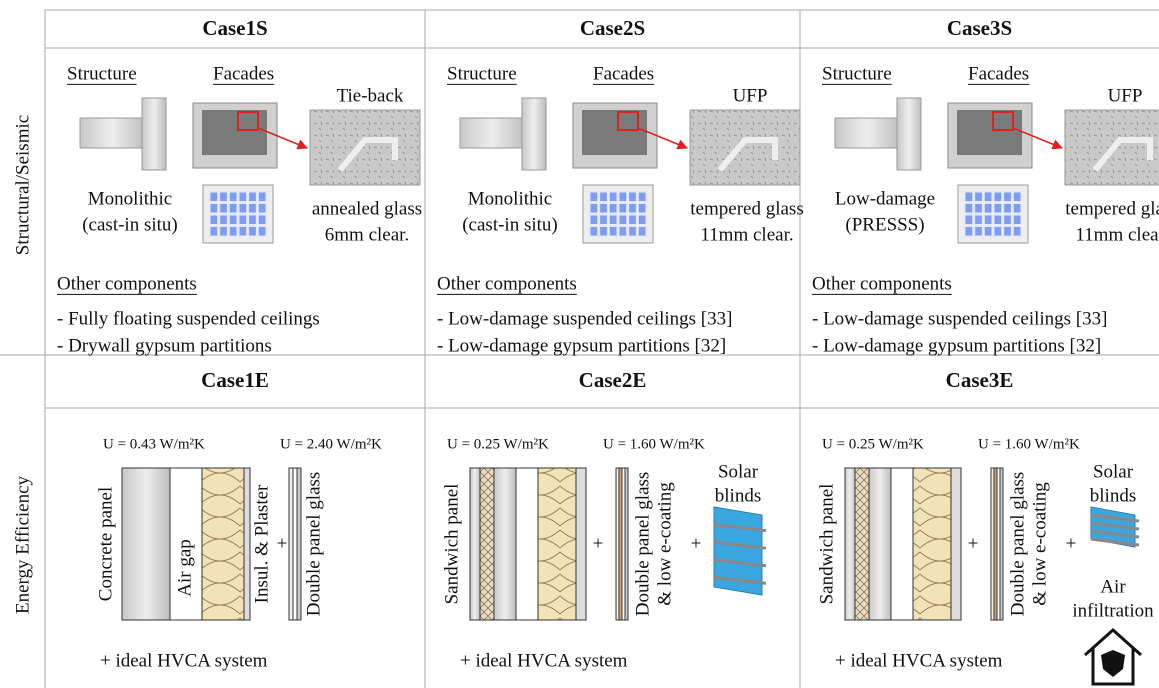 The image size is (1159, 688). What do you see at coordinates (367, 208) in the screenshot?
I see `glass-type: annealed glass` at bounding box center [367, 208].